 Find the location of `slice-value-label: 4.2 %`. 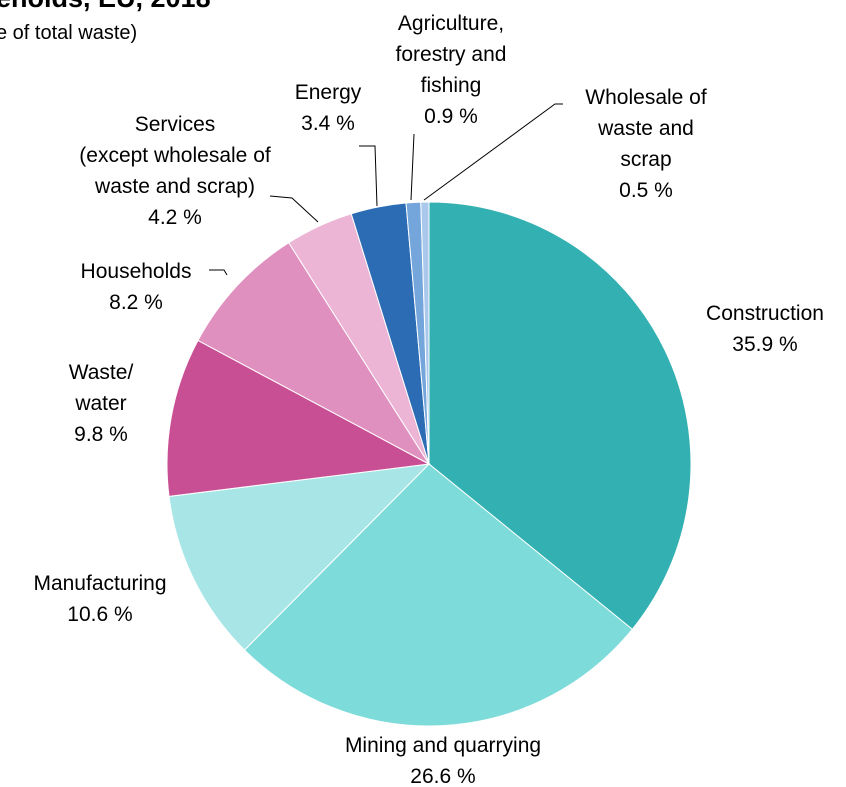

slice-value-label: 4.2 % is located at coordinates (175, 217).